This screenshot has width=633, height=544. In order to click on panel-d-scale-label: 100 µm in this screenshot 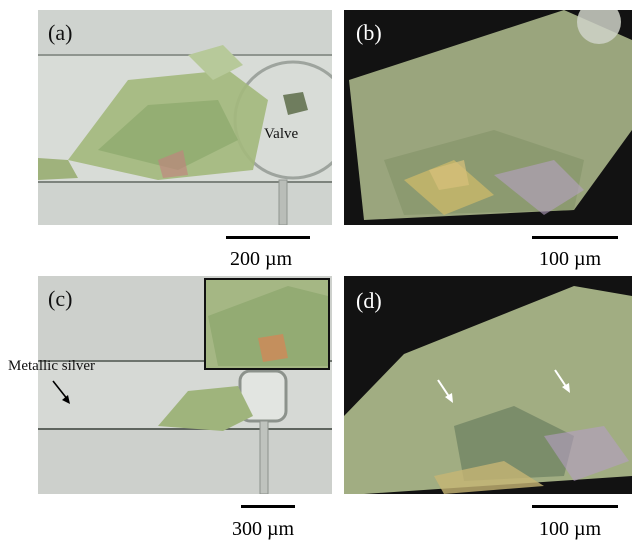, I will do `click(570, 529)`.